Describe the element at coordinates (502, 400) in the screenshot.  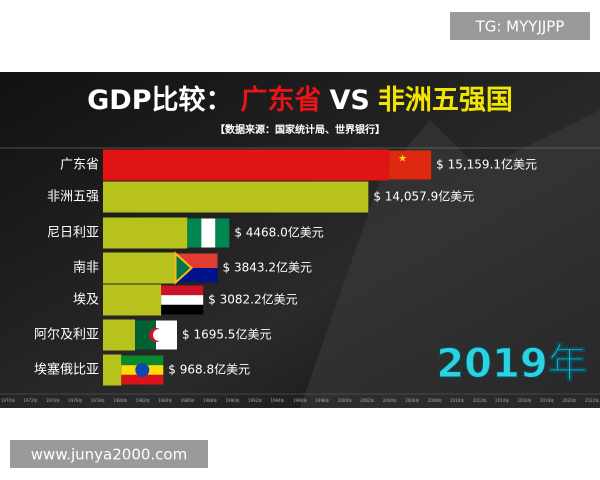
I see `timeline-label: 2014年` at that location.